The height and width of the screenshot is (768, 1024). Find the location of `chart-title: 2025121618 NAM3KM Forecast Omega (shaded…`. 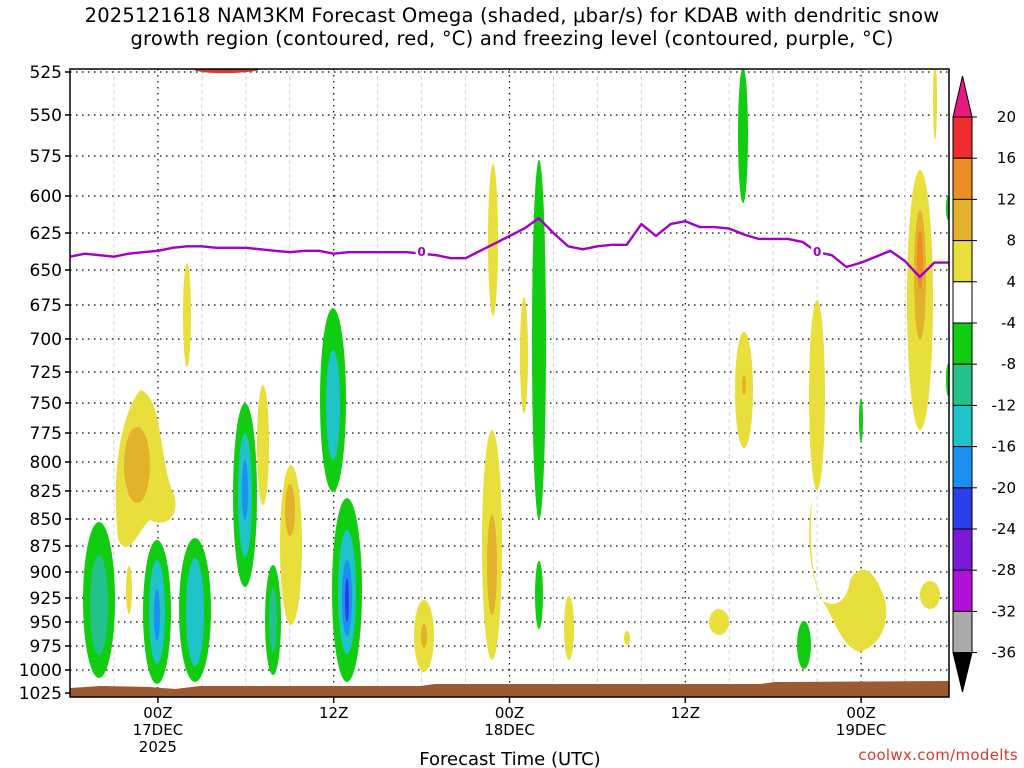

chart-title: 2025121618 NAM3KM Forecast Omega (shaded… is located at coordinates (512, 27).